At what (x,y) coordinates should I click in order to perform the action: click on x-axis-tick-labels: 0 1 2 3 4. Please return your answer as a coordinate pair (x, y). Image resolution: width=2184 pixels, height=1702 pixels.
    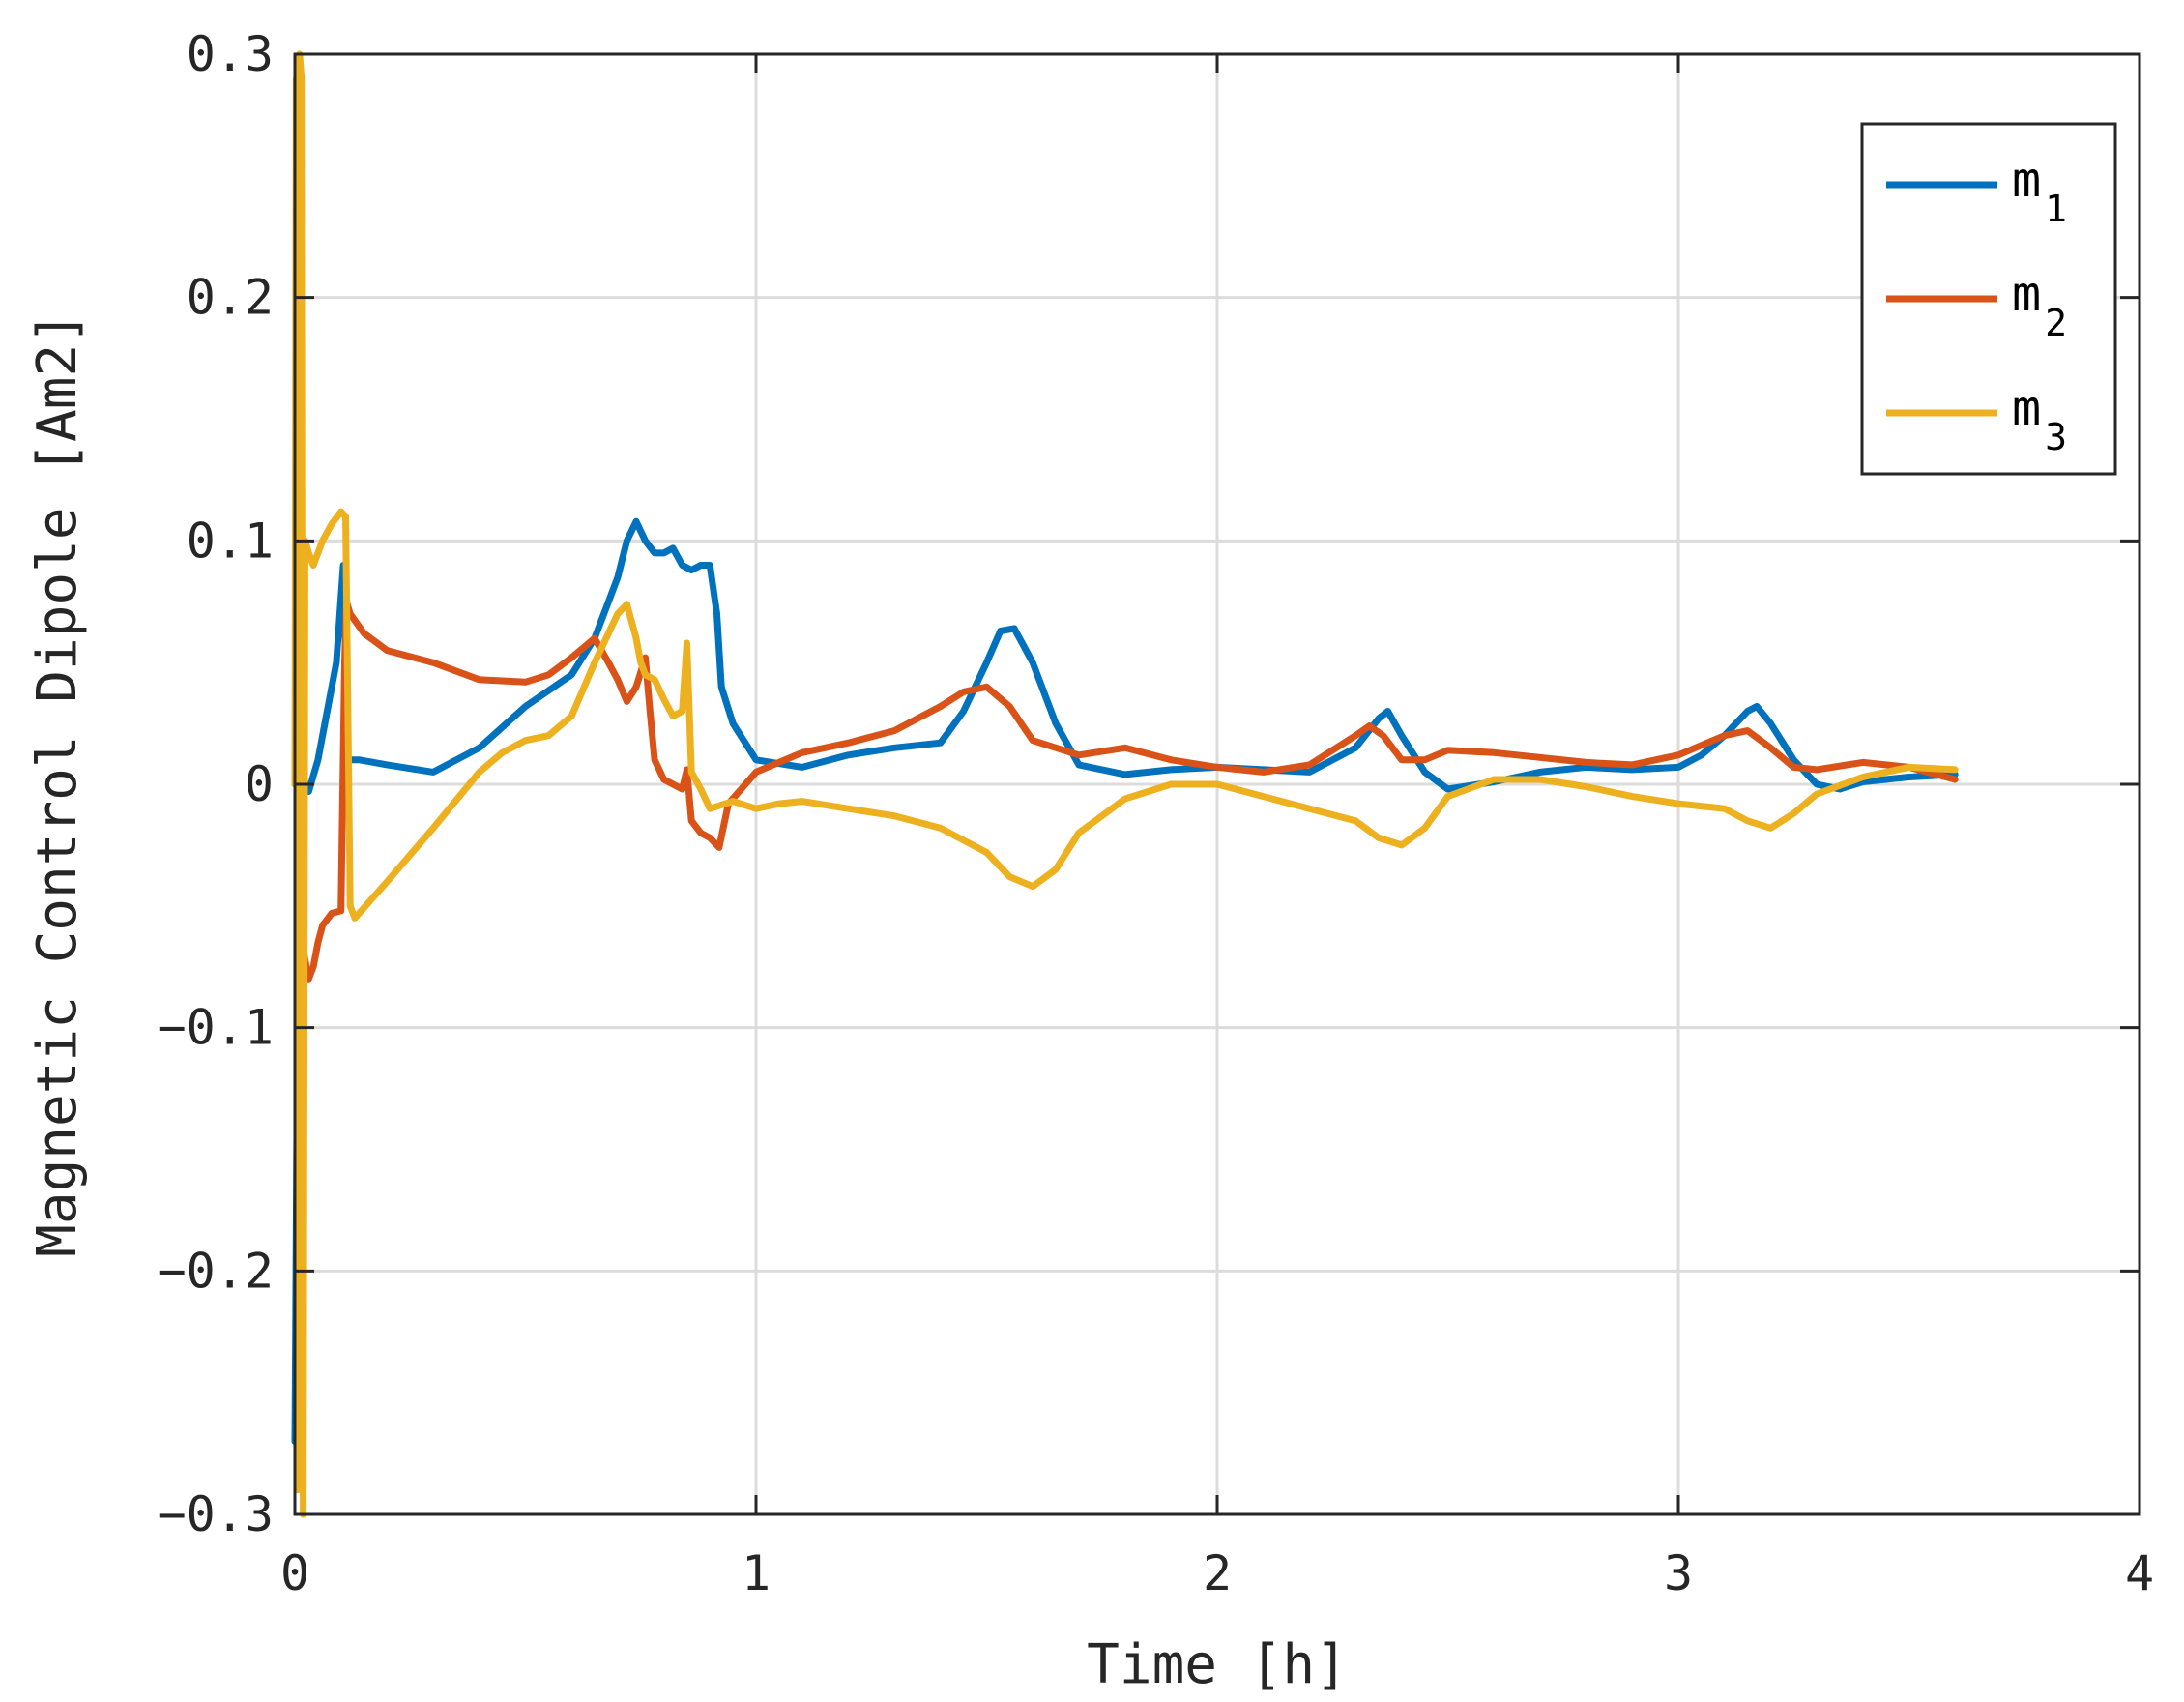
    Looking at the image, I should click on (1217, 1573).